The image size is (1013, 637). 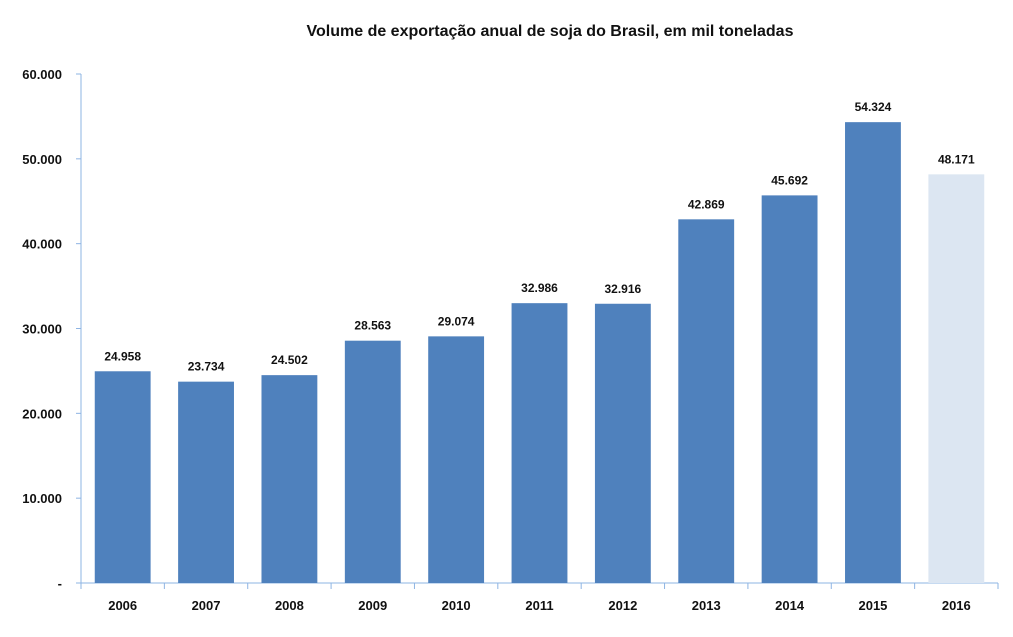 What do you see at coordinates (206, 605) in the screenshot?
I see `x-tick-label-2007: 2007` at bounding box center [206, 605].